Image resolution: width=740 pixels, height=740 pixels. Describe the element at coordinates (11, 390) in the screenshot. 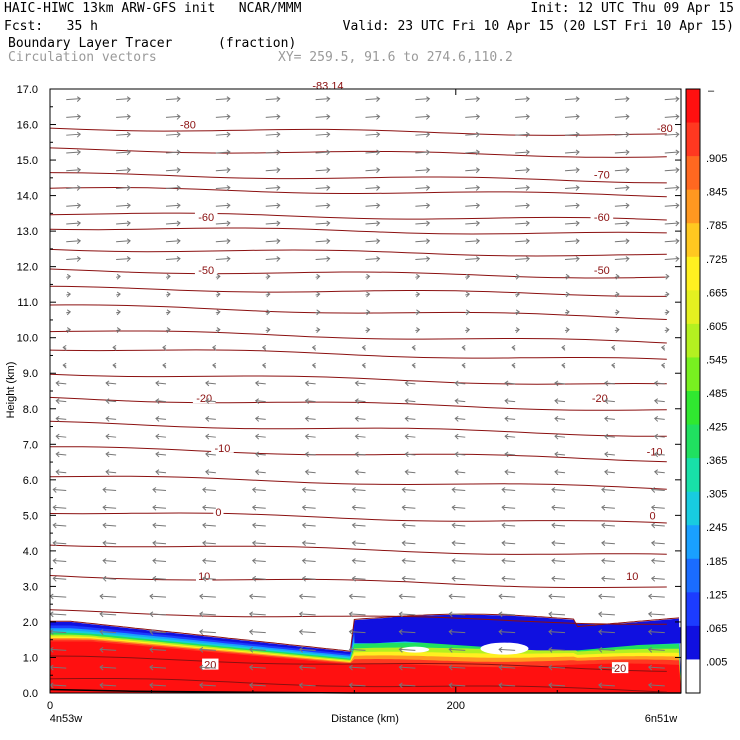

I see `y-axis-label: Height (km)` at that location.